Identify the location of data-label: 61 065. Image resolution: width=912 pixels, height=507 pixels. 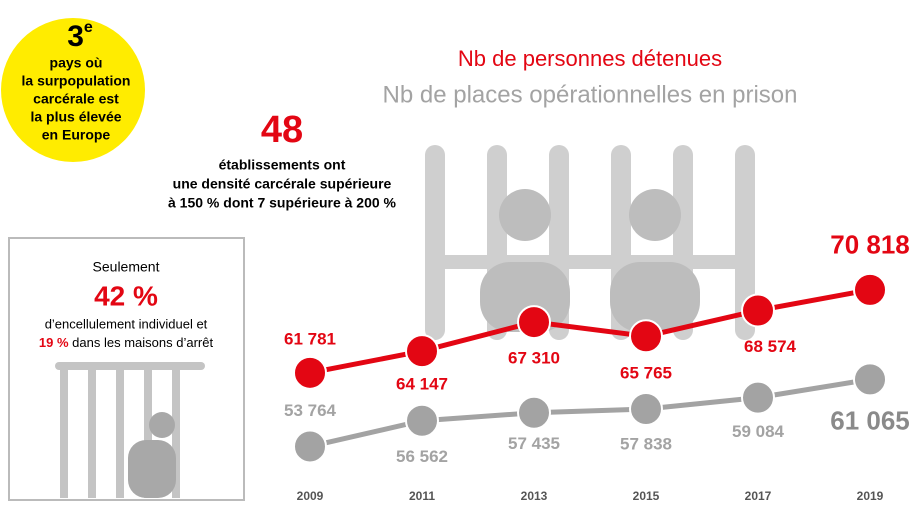
(870, 420).